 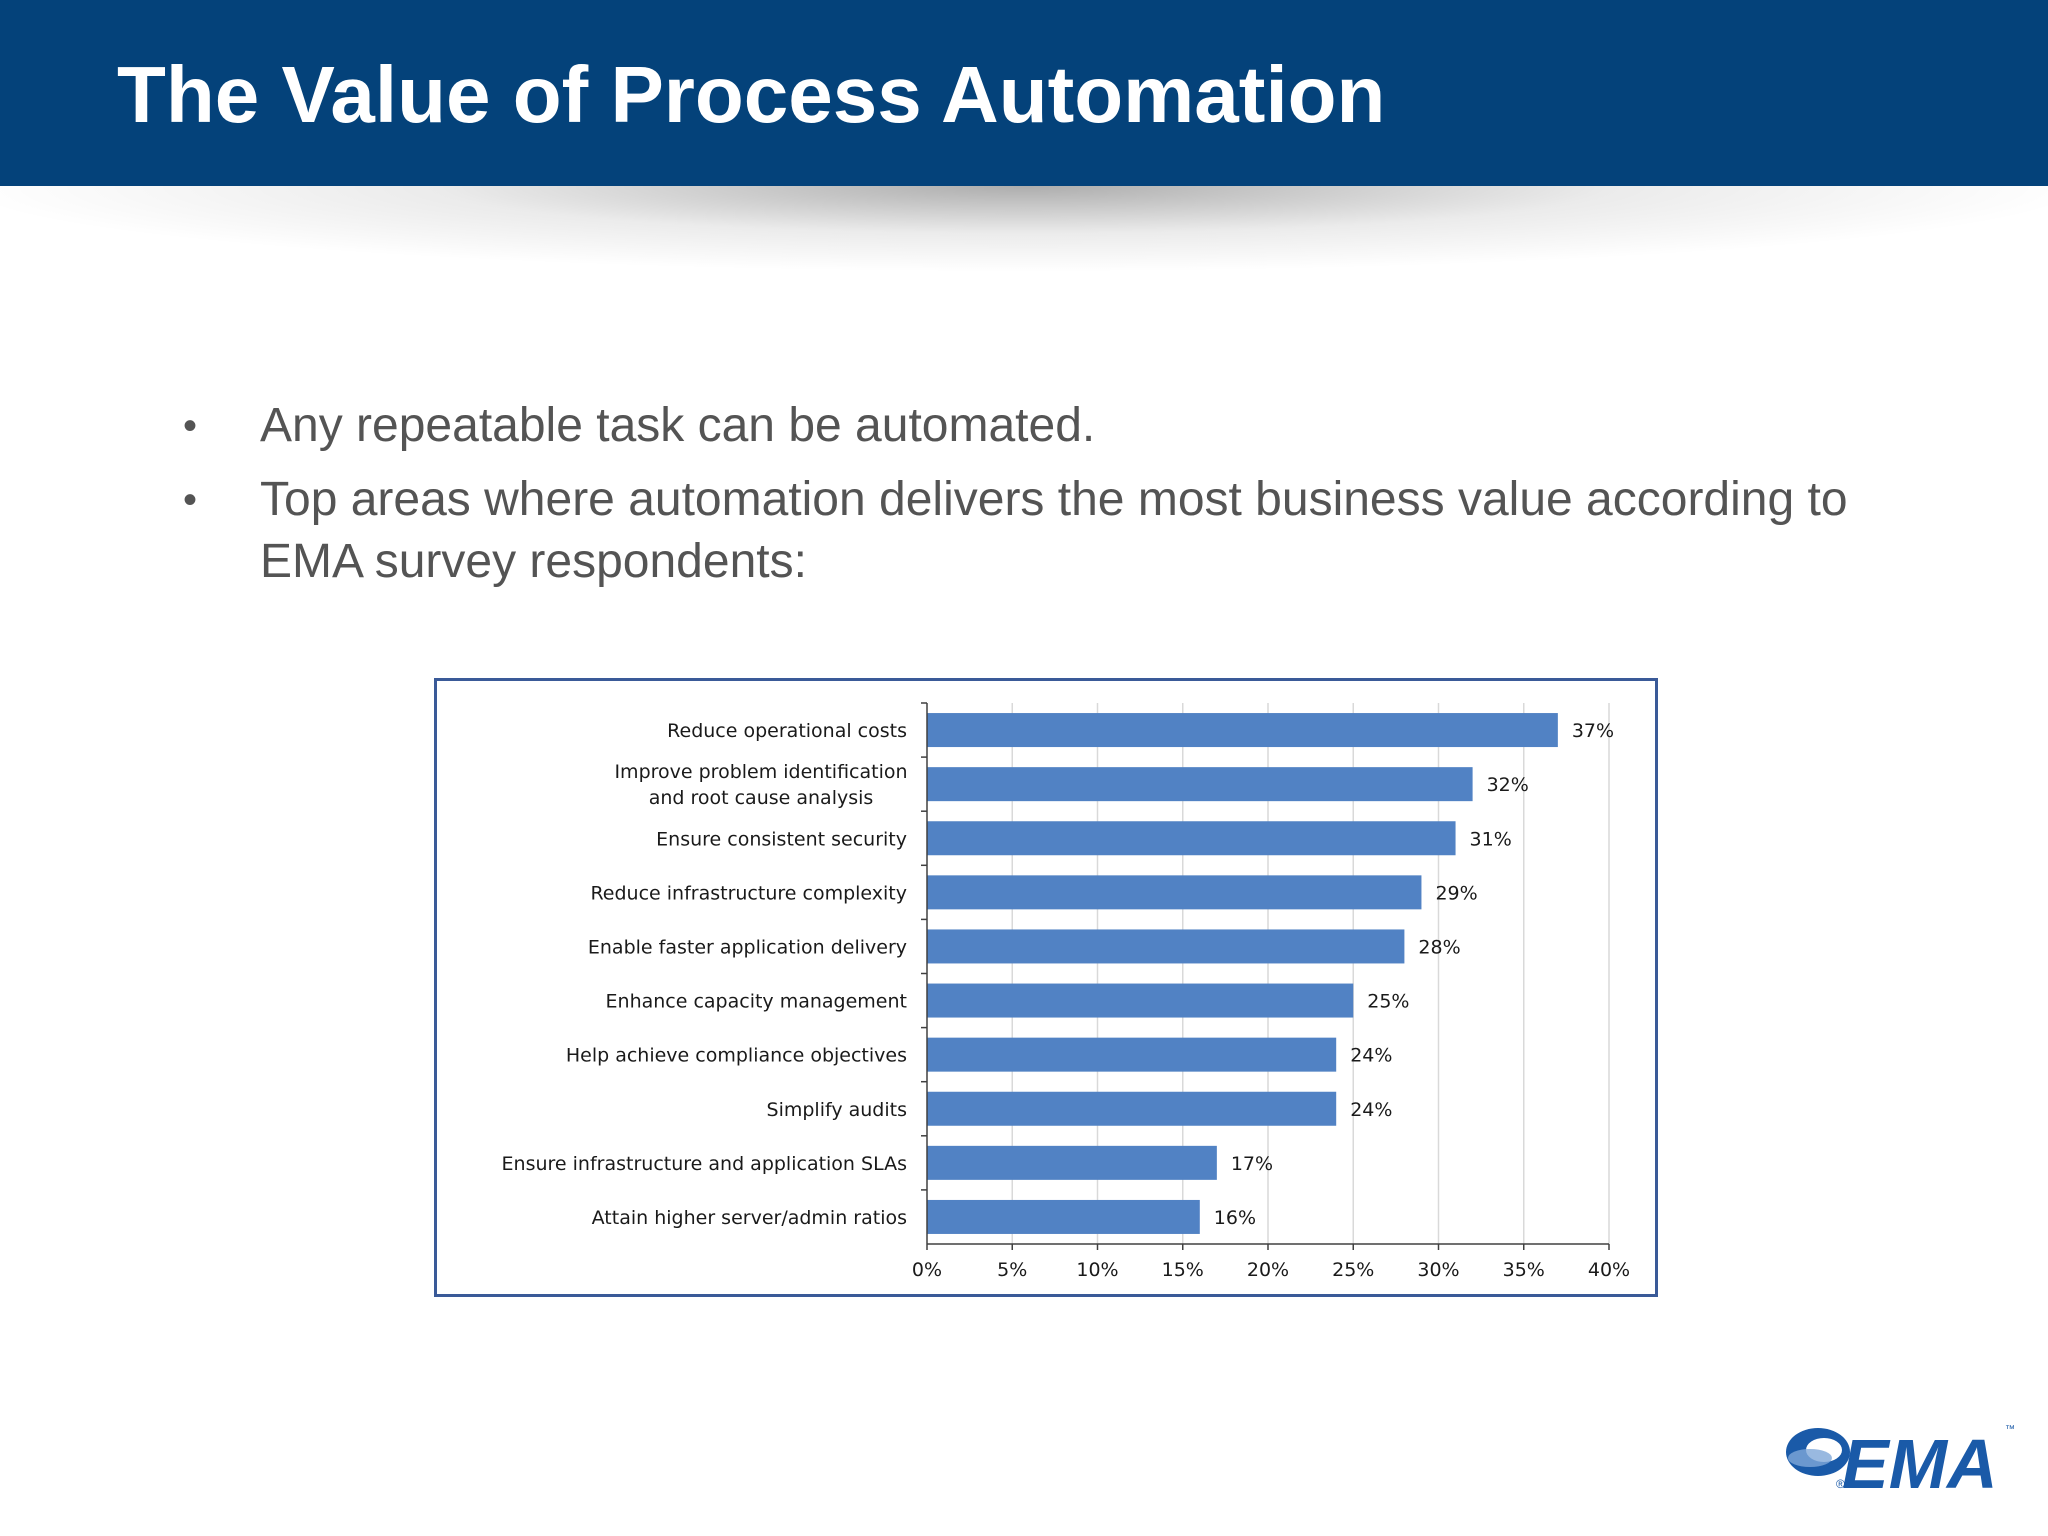 I want to click on category-label: Ensure consistent security, so click(x=781, y=839).